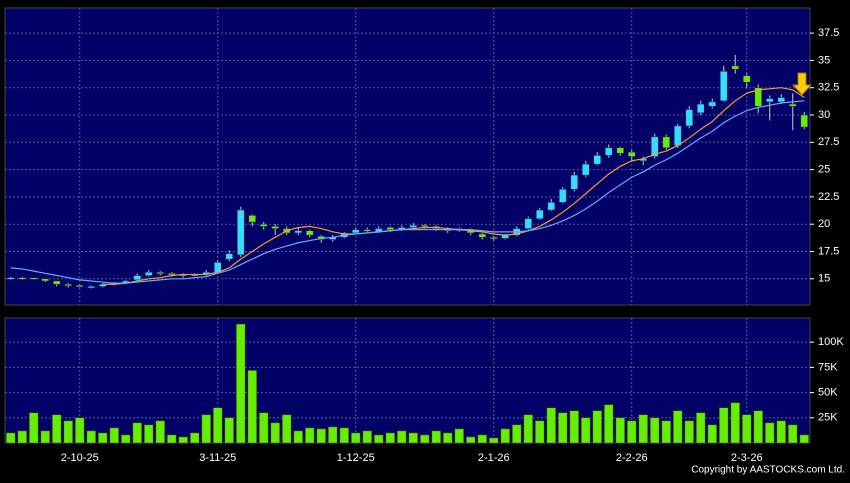  What do you see at coordinates (217, 458) in the screenshot?
I see `x-tick-label: 3-11-25` at bounding box center [217, 458].